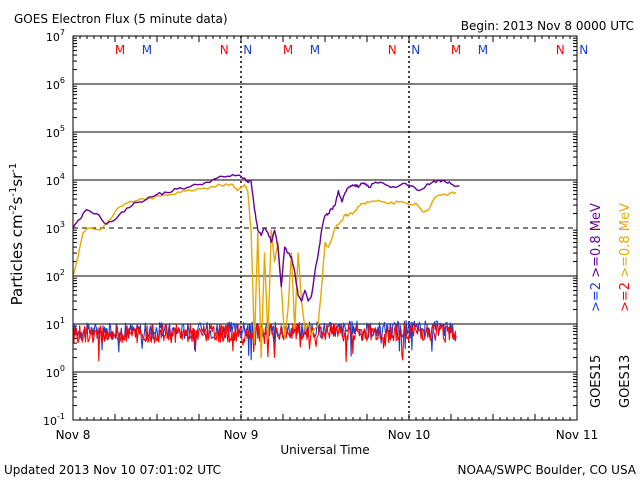 This screenshot has height=480, width=640. I want to click on updated-timestamp: Updated 2013 Nov 10 07:01:02 UTC, so click(112, 470).